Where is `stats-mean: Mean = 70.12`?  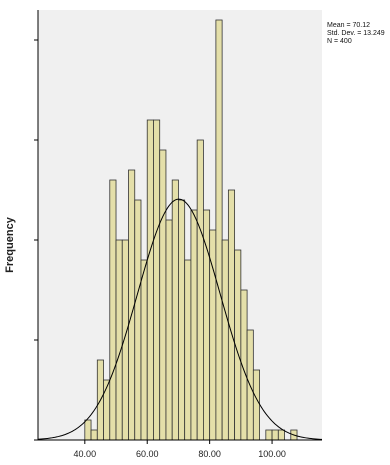 stats-mean: Mean = 70.12 is located at coordinates (349, 25).